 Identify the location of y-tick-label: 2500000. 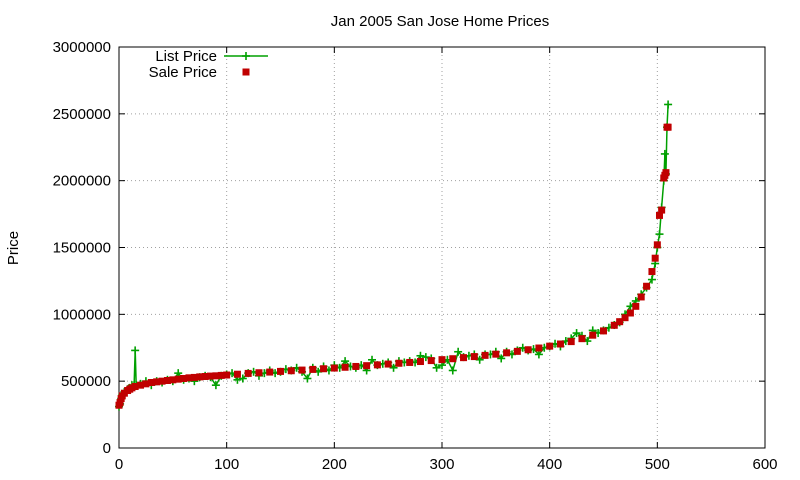
(82, 114).